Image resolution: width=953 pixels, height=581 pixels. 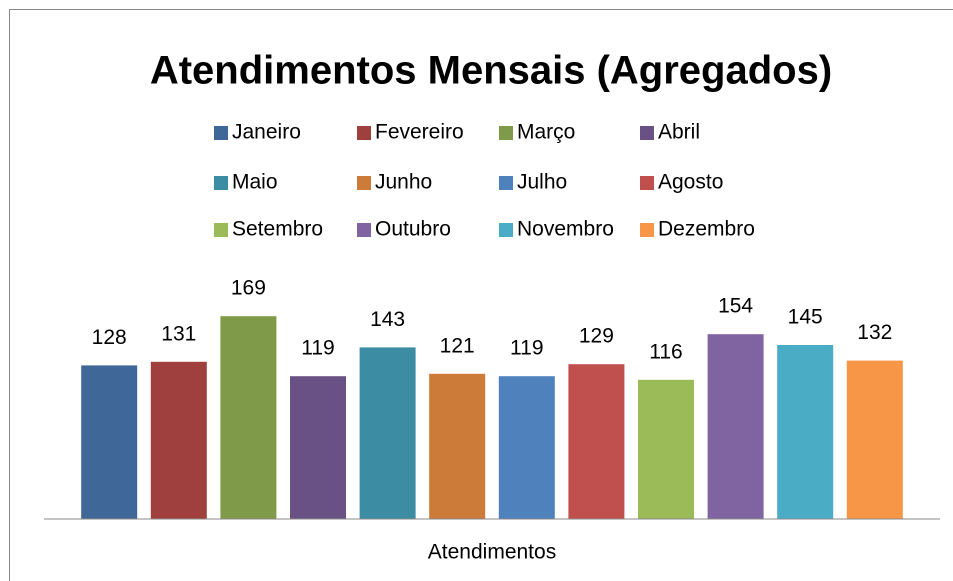 What do you see at coordinates (178, 333) in the screenshot?
I see `data-label: 131` at bounding box center [178, 333].